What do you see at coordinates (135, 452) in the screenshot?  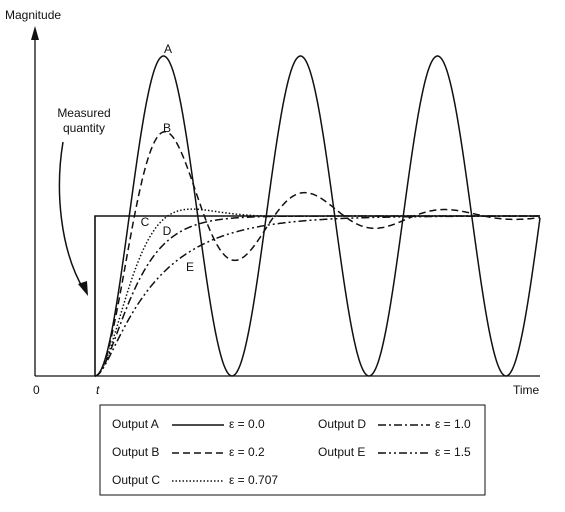 I see `legend-output: Output B` at bounding box center [135, 452].